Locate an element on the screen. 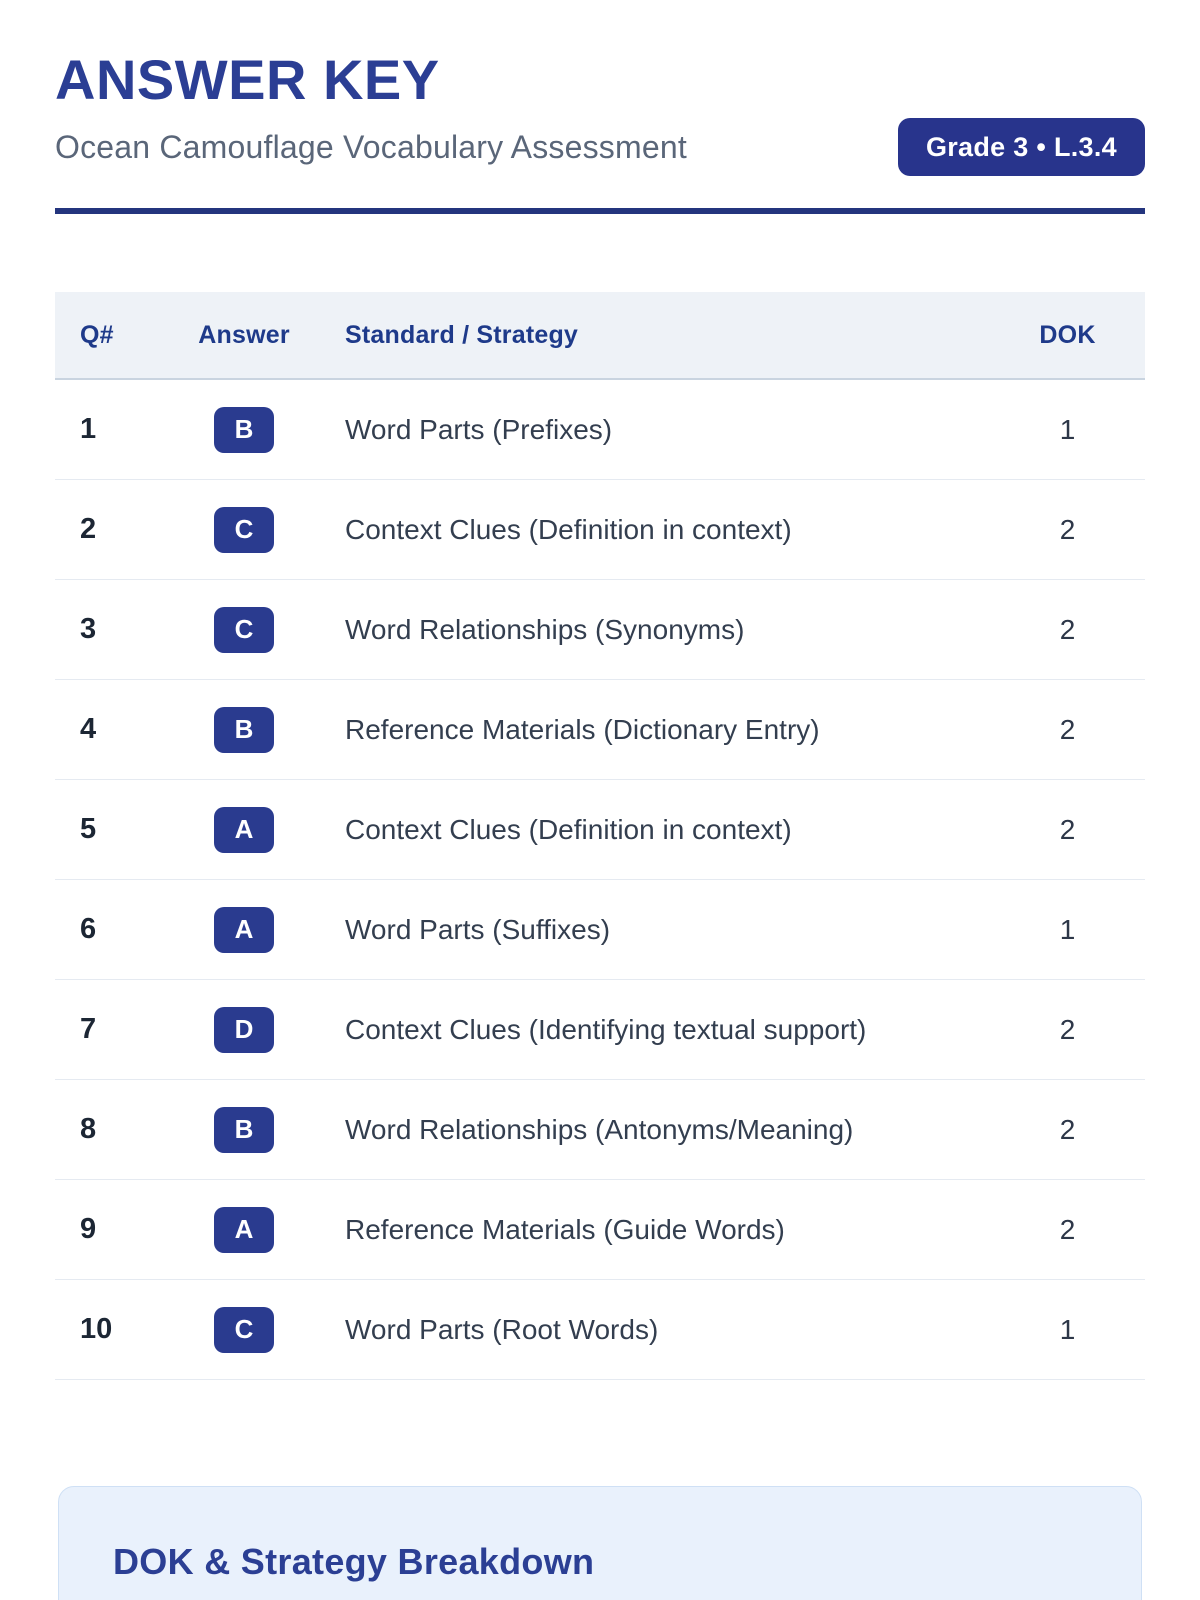 Image resolution: width=1200 pixels, height=1600 pixels. strategy-cell: Word Parts (Root Words) is located at coordinates (502, 1329).